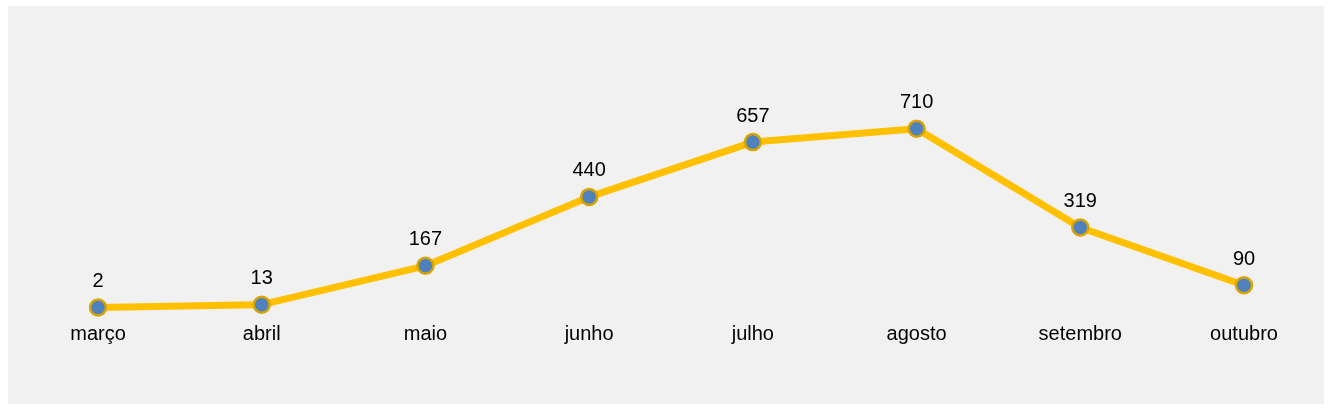  I want to click on x-tick-label: julho, so click(752, 332).